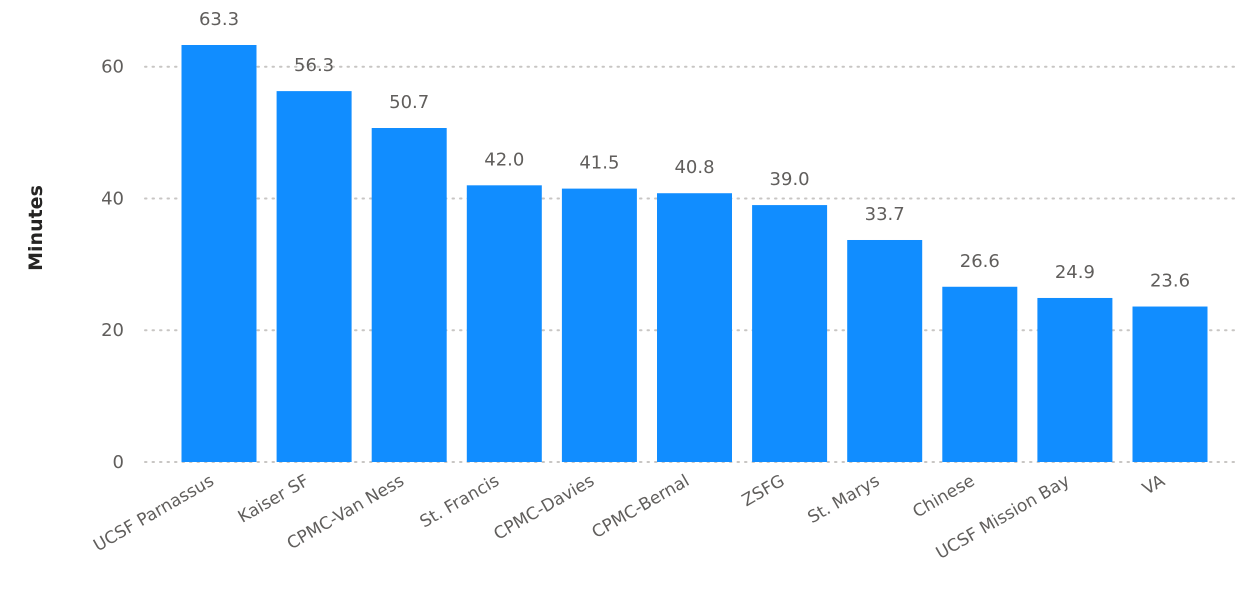 Image resolution: width=1245 pixels, height=595 pixels. Describe the element at coordinates (1075, 272) in the screenshot. I see `data-label: 24.9` at that location.